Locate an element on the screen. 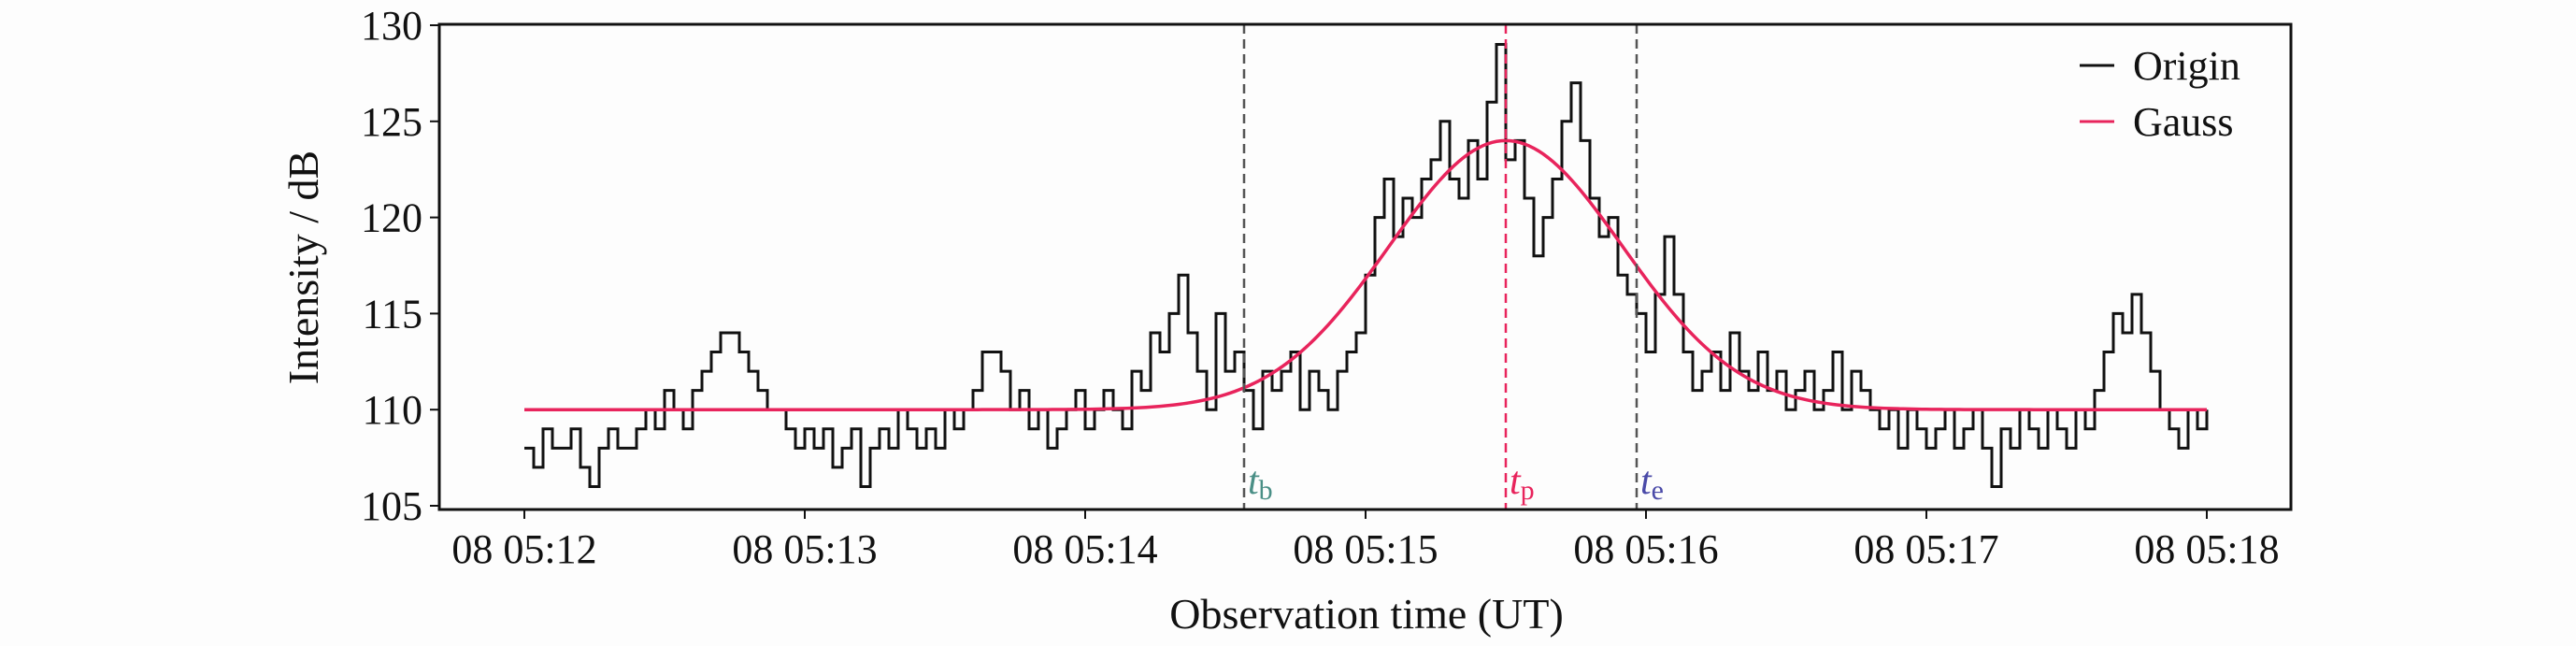  marker-subscript: b is located at coordinates (1266, 490).